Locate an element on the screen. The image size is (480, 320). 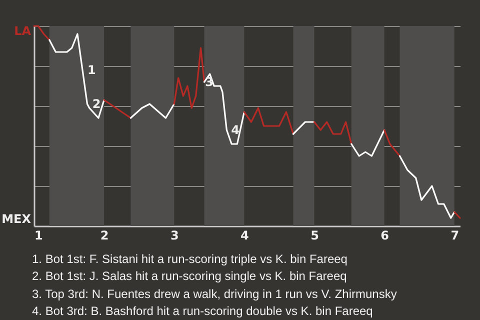
annotation: 4 is located at coordinates (235, 130).